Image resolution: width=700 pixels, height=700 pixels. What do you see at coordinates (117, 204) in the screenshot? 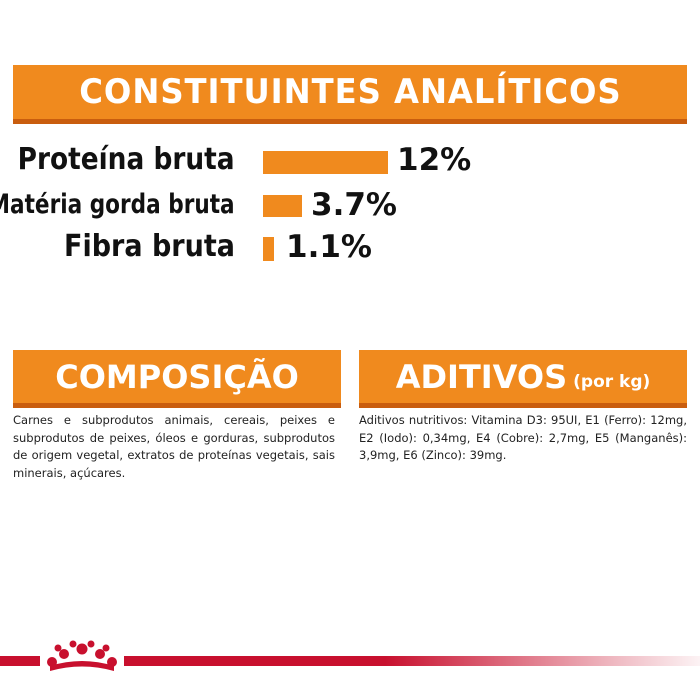
I see `nutrient-label: Matéria gorda bruta` at bounding box center [117, 204].